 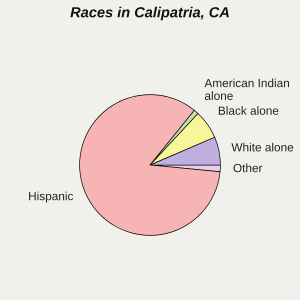 What do you see at coordinates (149, 13) in the screenshot?
I see `chart-title: Races in Calipatria, CA` at bounding box center [149, 13].